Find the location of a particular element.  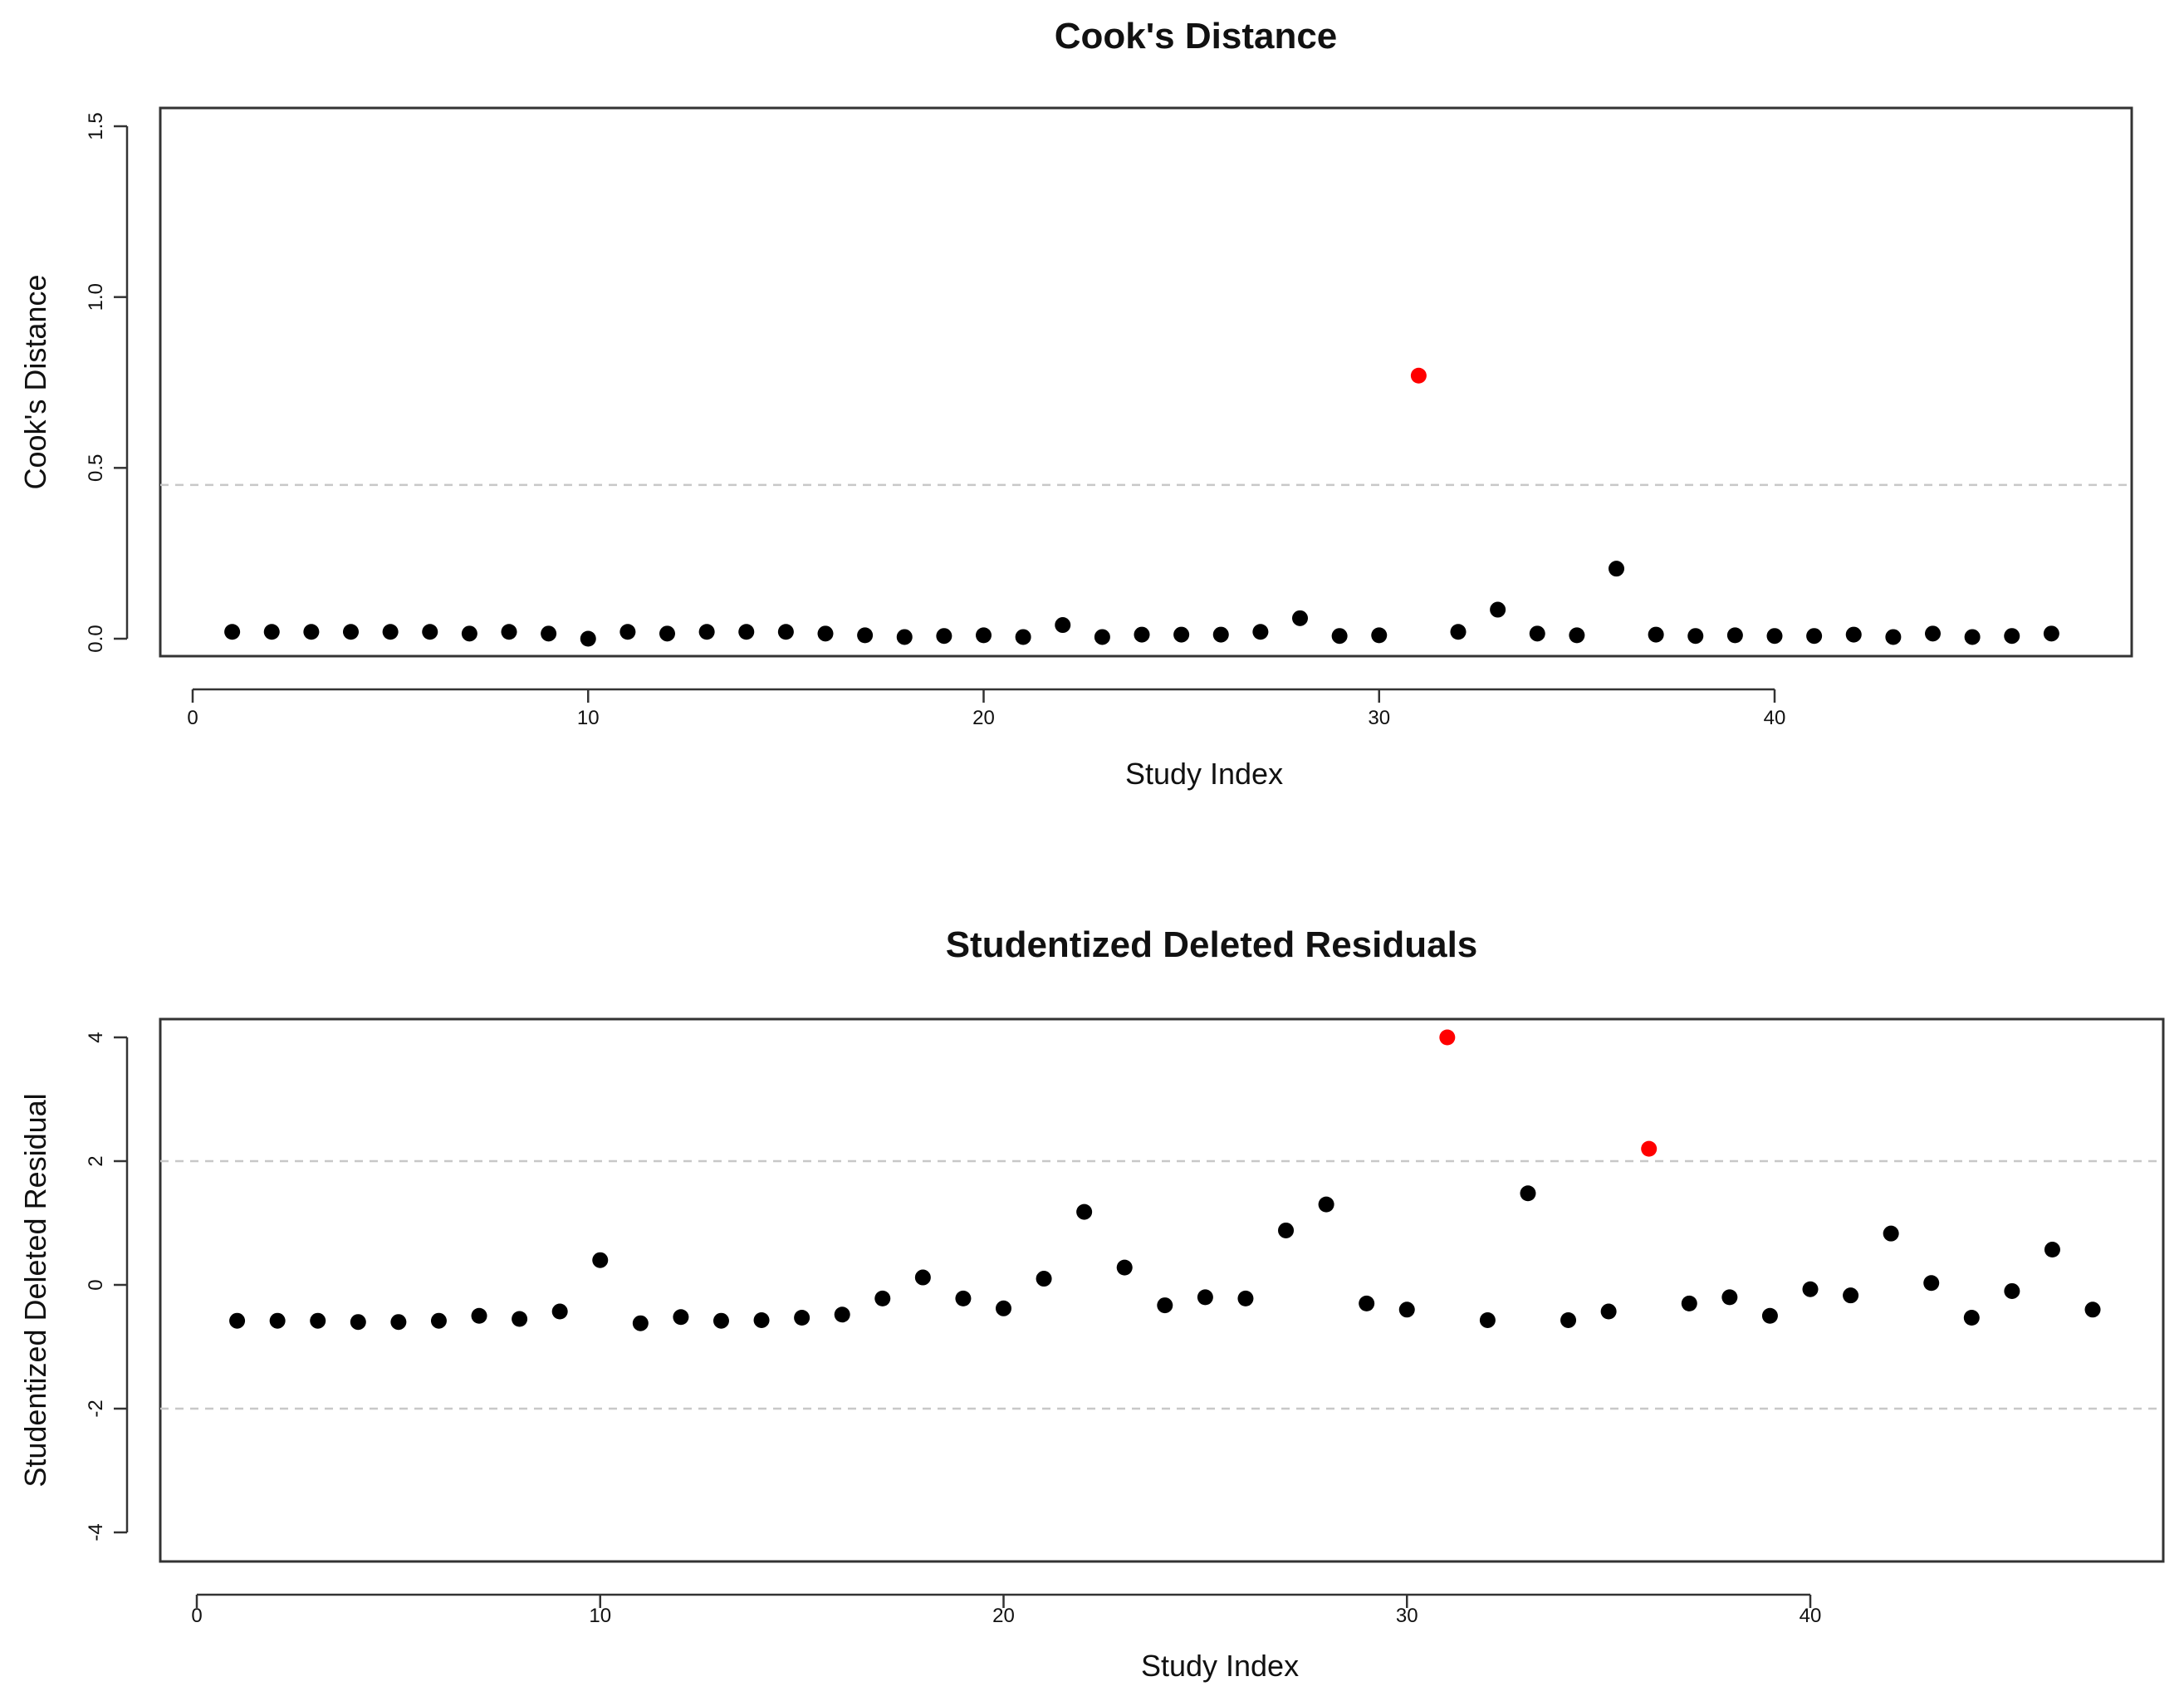

y-tick-label: -4 is located at coordinates (96, 1532).